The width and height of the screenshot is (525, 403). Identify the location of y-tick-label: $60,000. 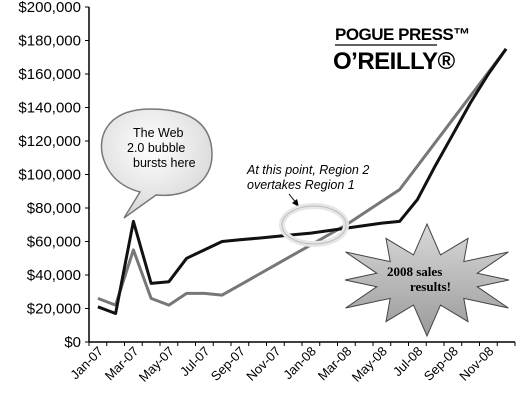
(54, 242).